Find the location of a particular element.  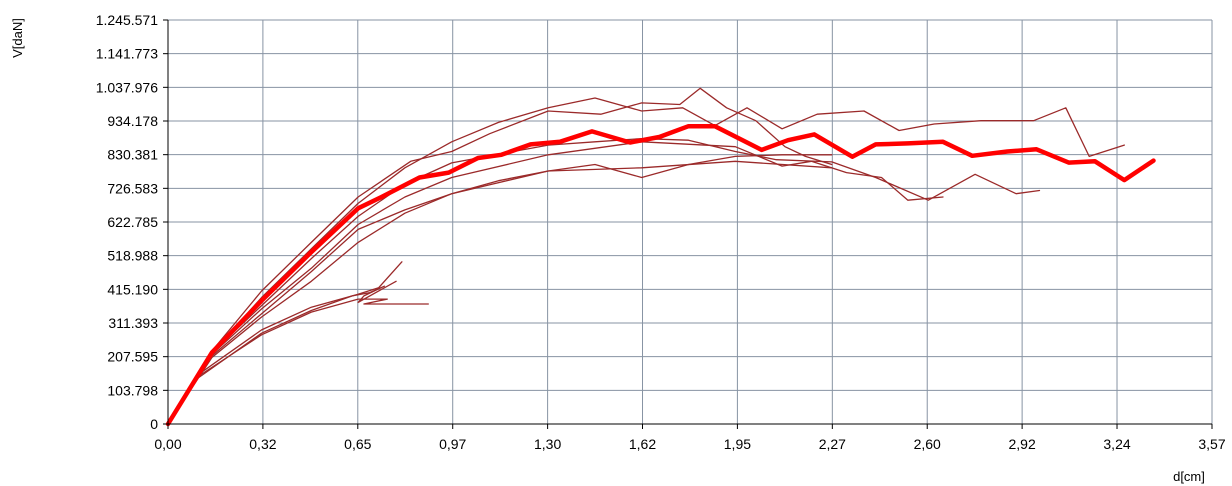

y-tick-label: 1.037.976 is located at coordinates (127, 87).